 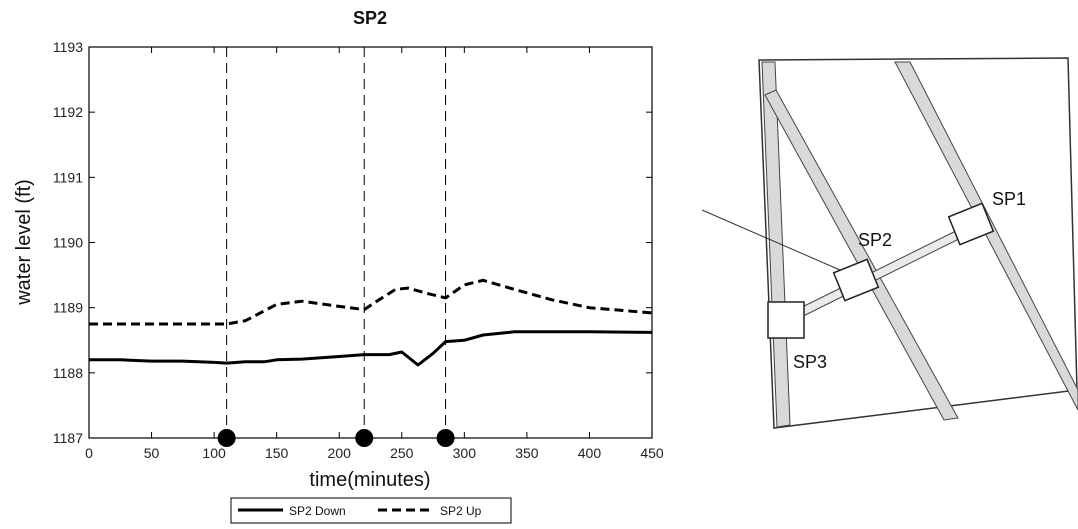 I want to click on chart-title: SP2, so click(x=370, y=18).